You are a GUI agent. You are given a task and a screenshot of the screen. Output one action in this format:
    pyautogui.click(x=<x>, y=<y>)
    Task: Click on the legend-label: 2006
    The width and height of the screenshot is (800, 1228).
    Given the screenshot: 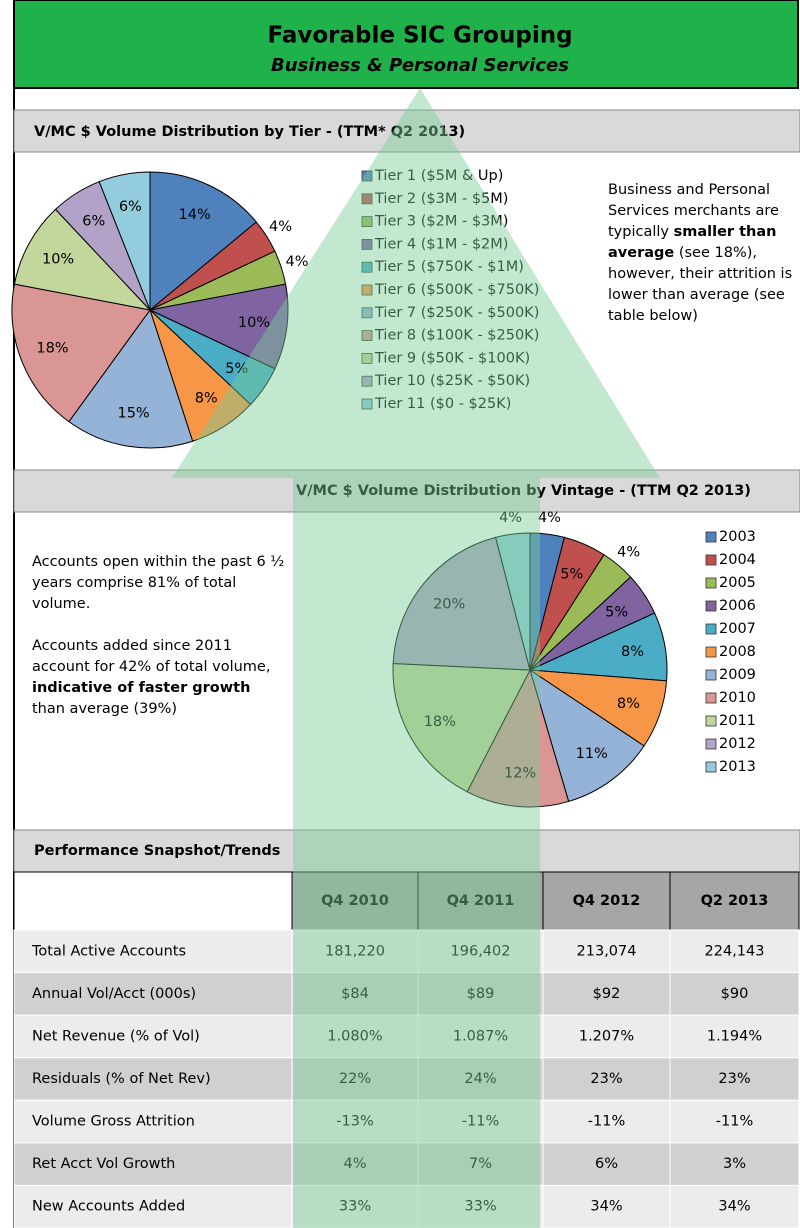 What is the action you would take?
    pyautogui.click(x=737, y=606)
    